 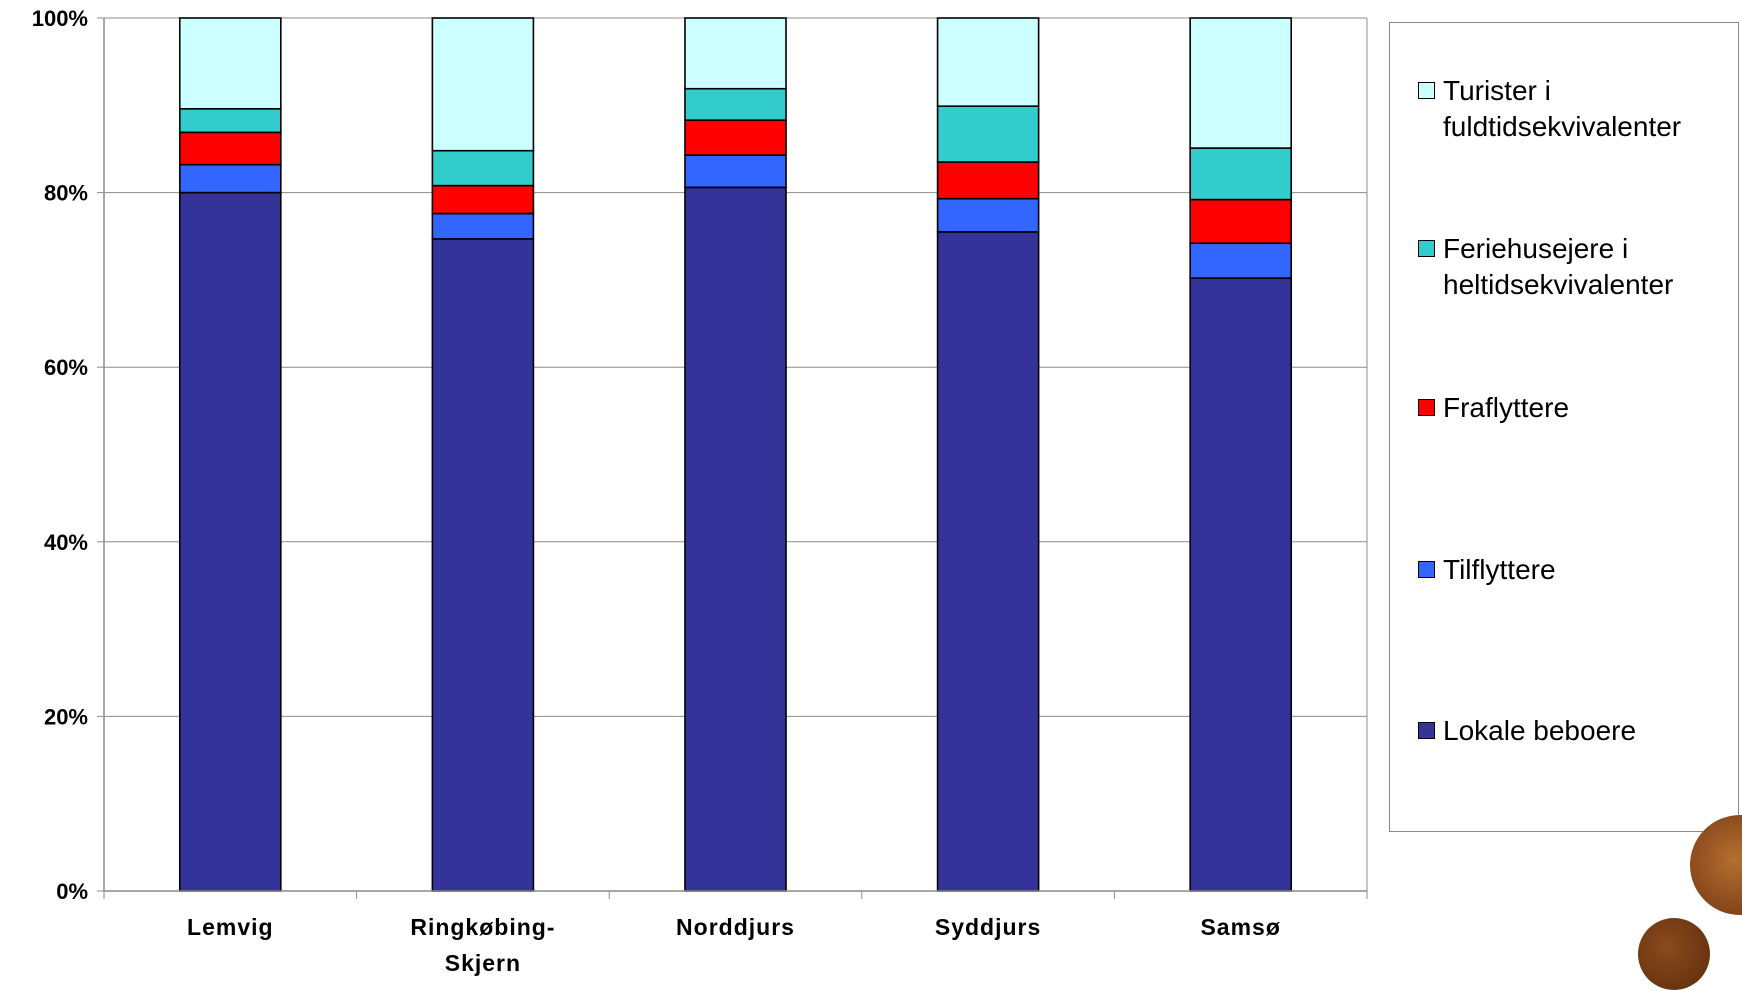 What do you see at coordinates (1562, 126) in the screenshot?
I see `legend-label: fuldtidsekvivalenter` at bounding box center [1562, 126].